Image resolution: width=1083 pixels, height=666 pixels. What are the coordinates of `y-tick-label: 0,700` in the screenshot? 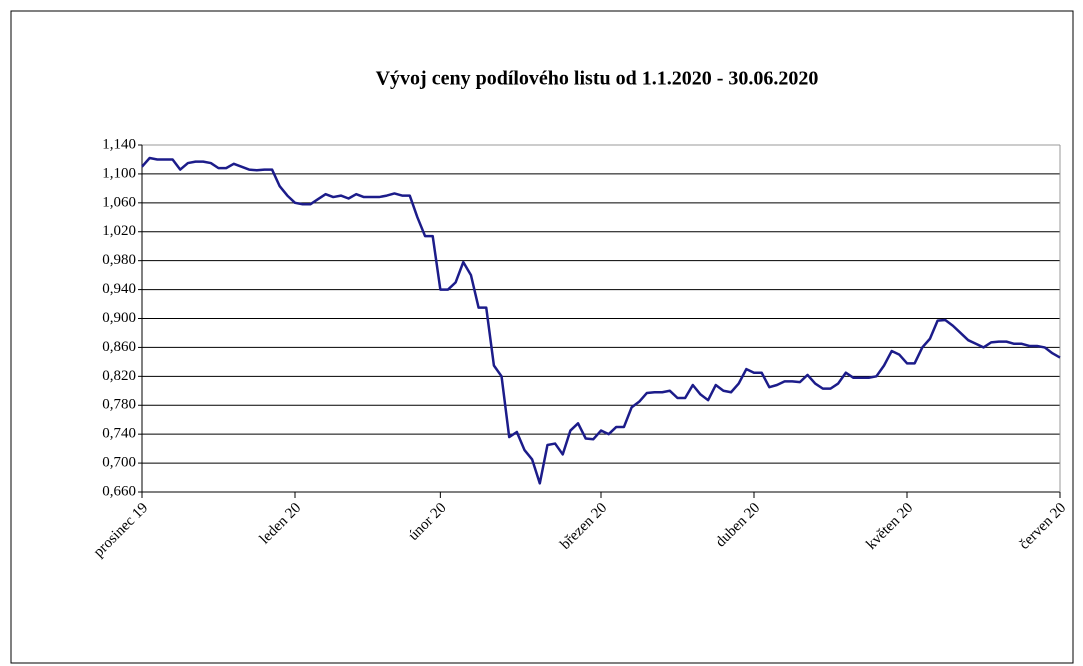 It's located at (119, 463).